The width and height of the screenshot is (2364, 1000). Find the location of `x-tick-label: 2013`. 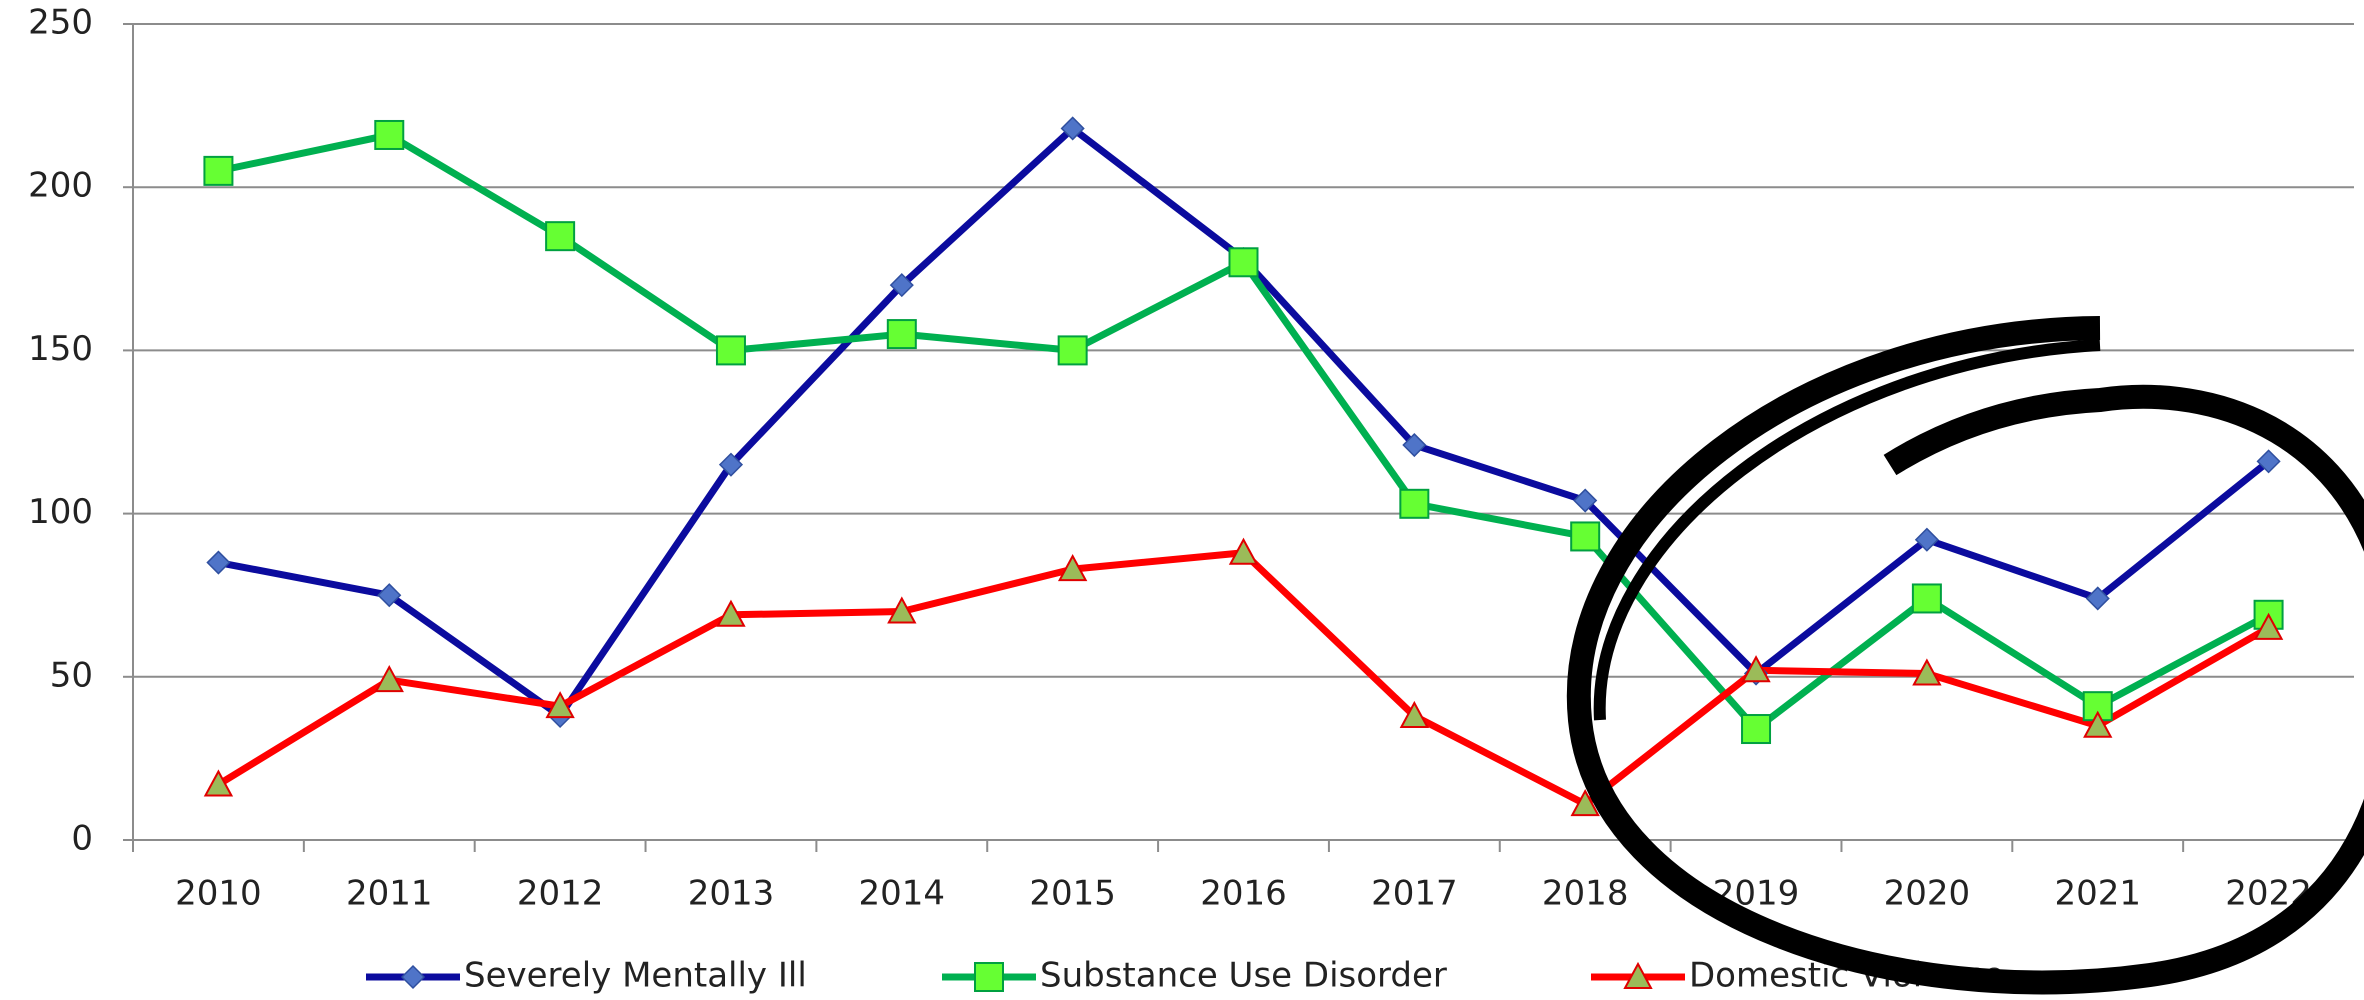

x-tick-label: 2013 is located at coordinates (731, 894).